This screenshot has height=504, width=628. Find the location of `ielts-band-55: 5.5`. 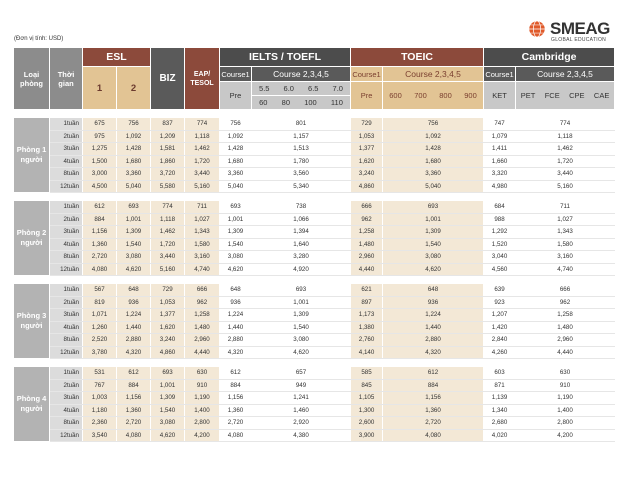

ielts-band-55: 5.5 is located at coordinates (264, 88).